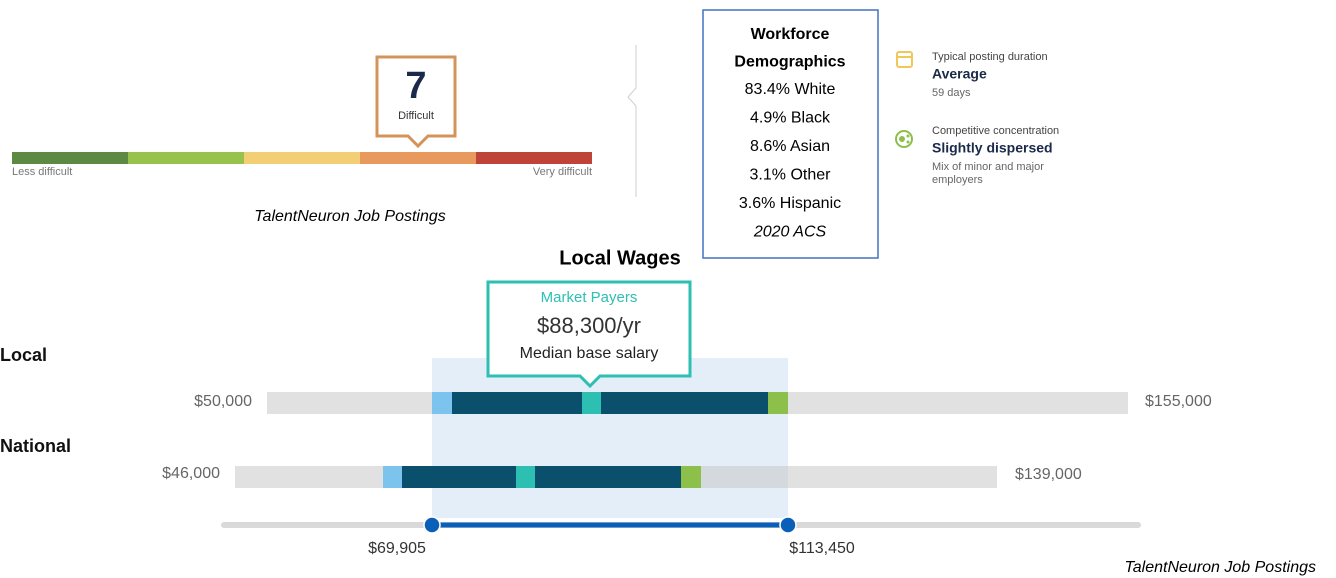 The image size is (1336, 578). I want to click on posting-panel, so click(904, 99).